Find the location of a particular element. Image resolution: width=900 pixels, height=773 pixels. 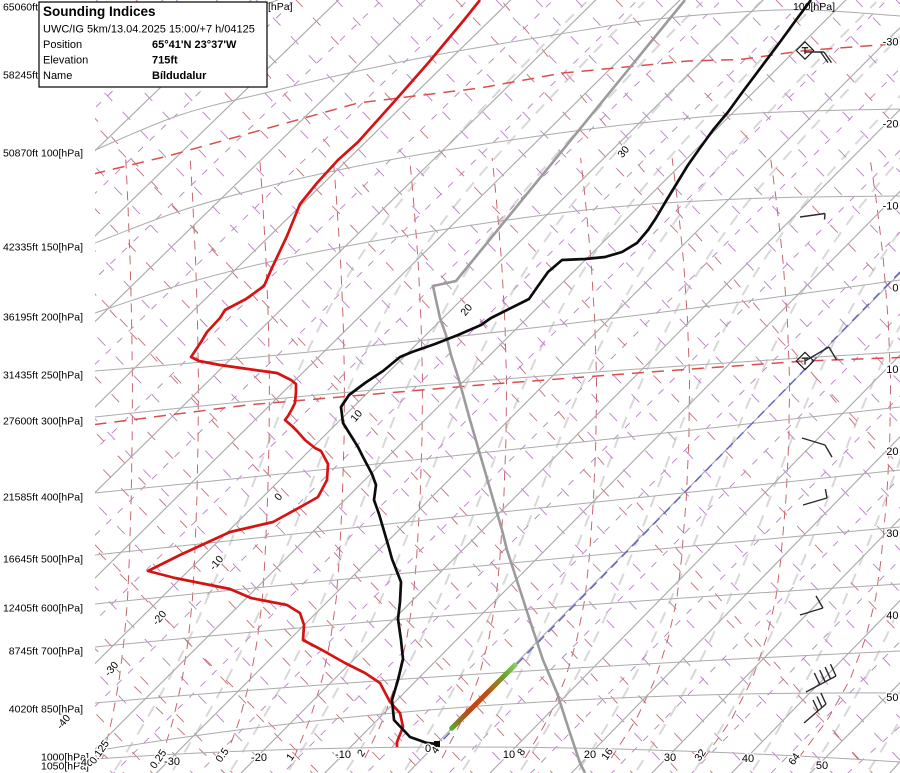

svg-text: 31435ft is located at coordinates (20, 376).